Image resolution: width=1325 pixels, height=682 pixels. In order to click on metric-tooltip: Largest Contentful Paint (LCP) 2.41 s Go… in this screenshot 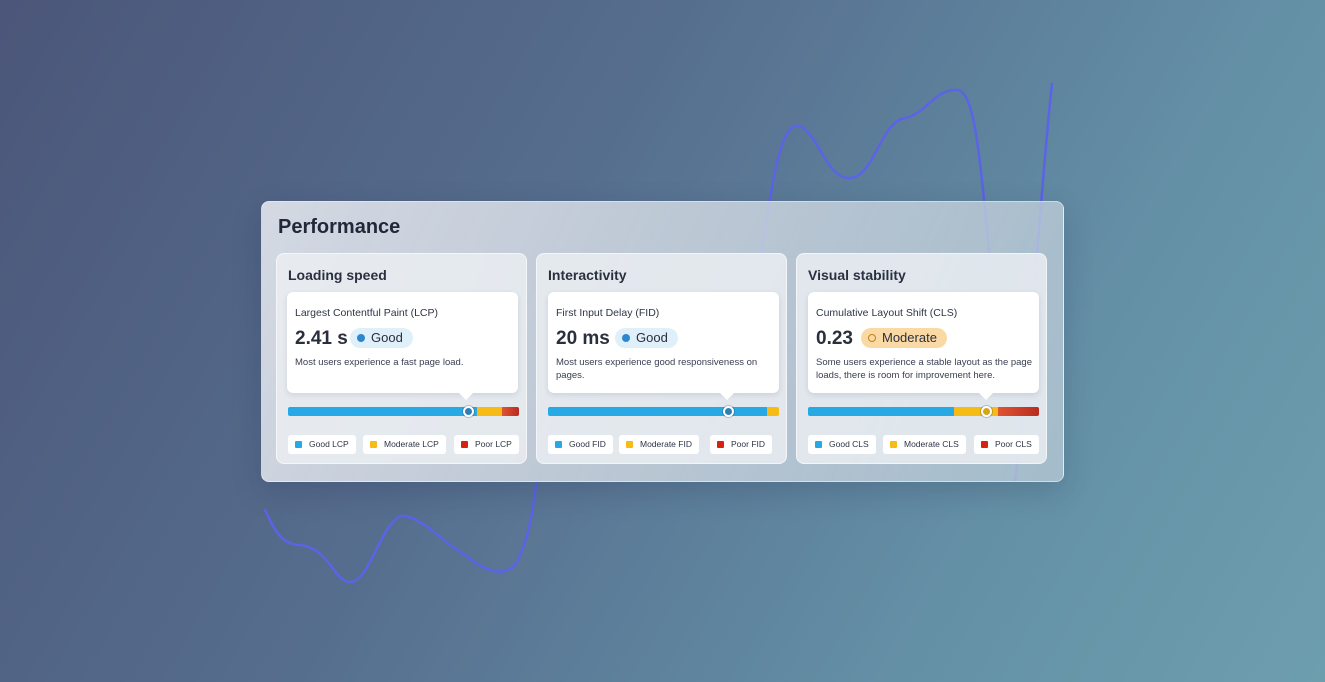, I will do `click(402, 346)`.